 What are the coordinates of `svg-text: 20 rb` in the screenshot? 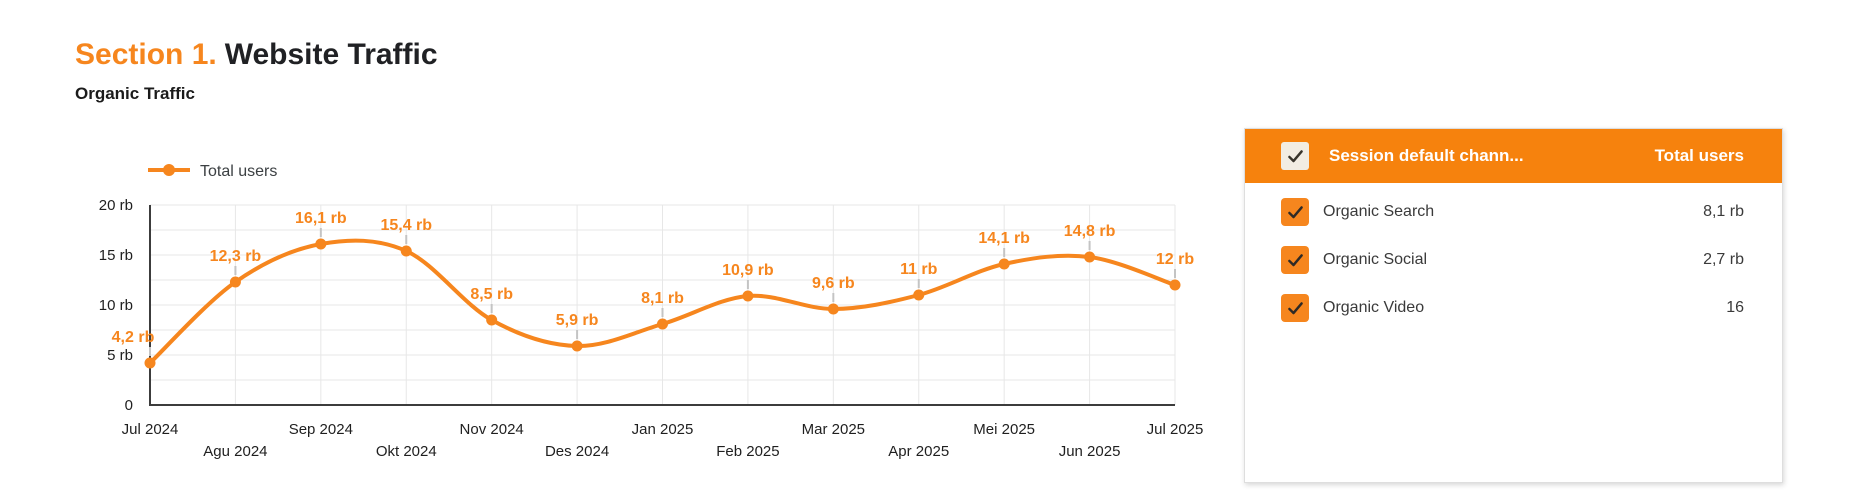 It's located at (116, 205).